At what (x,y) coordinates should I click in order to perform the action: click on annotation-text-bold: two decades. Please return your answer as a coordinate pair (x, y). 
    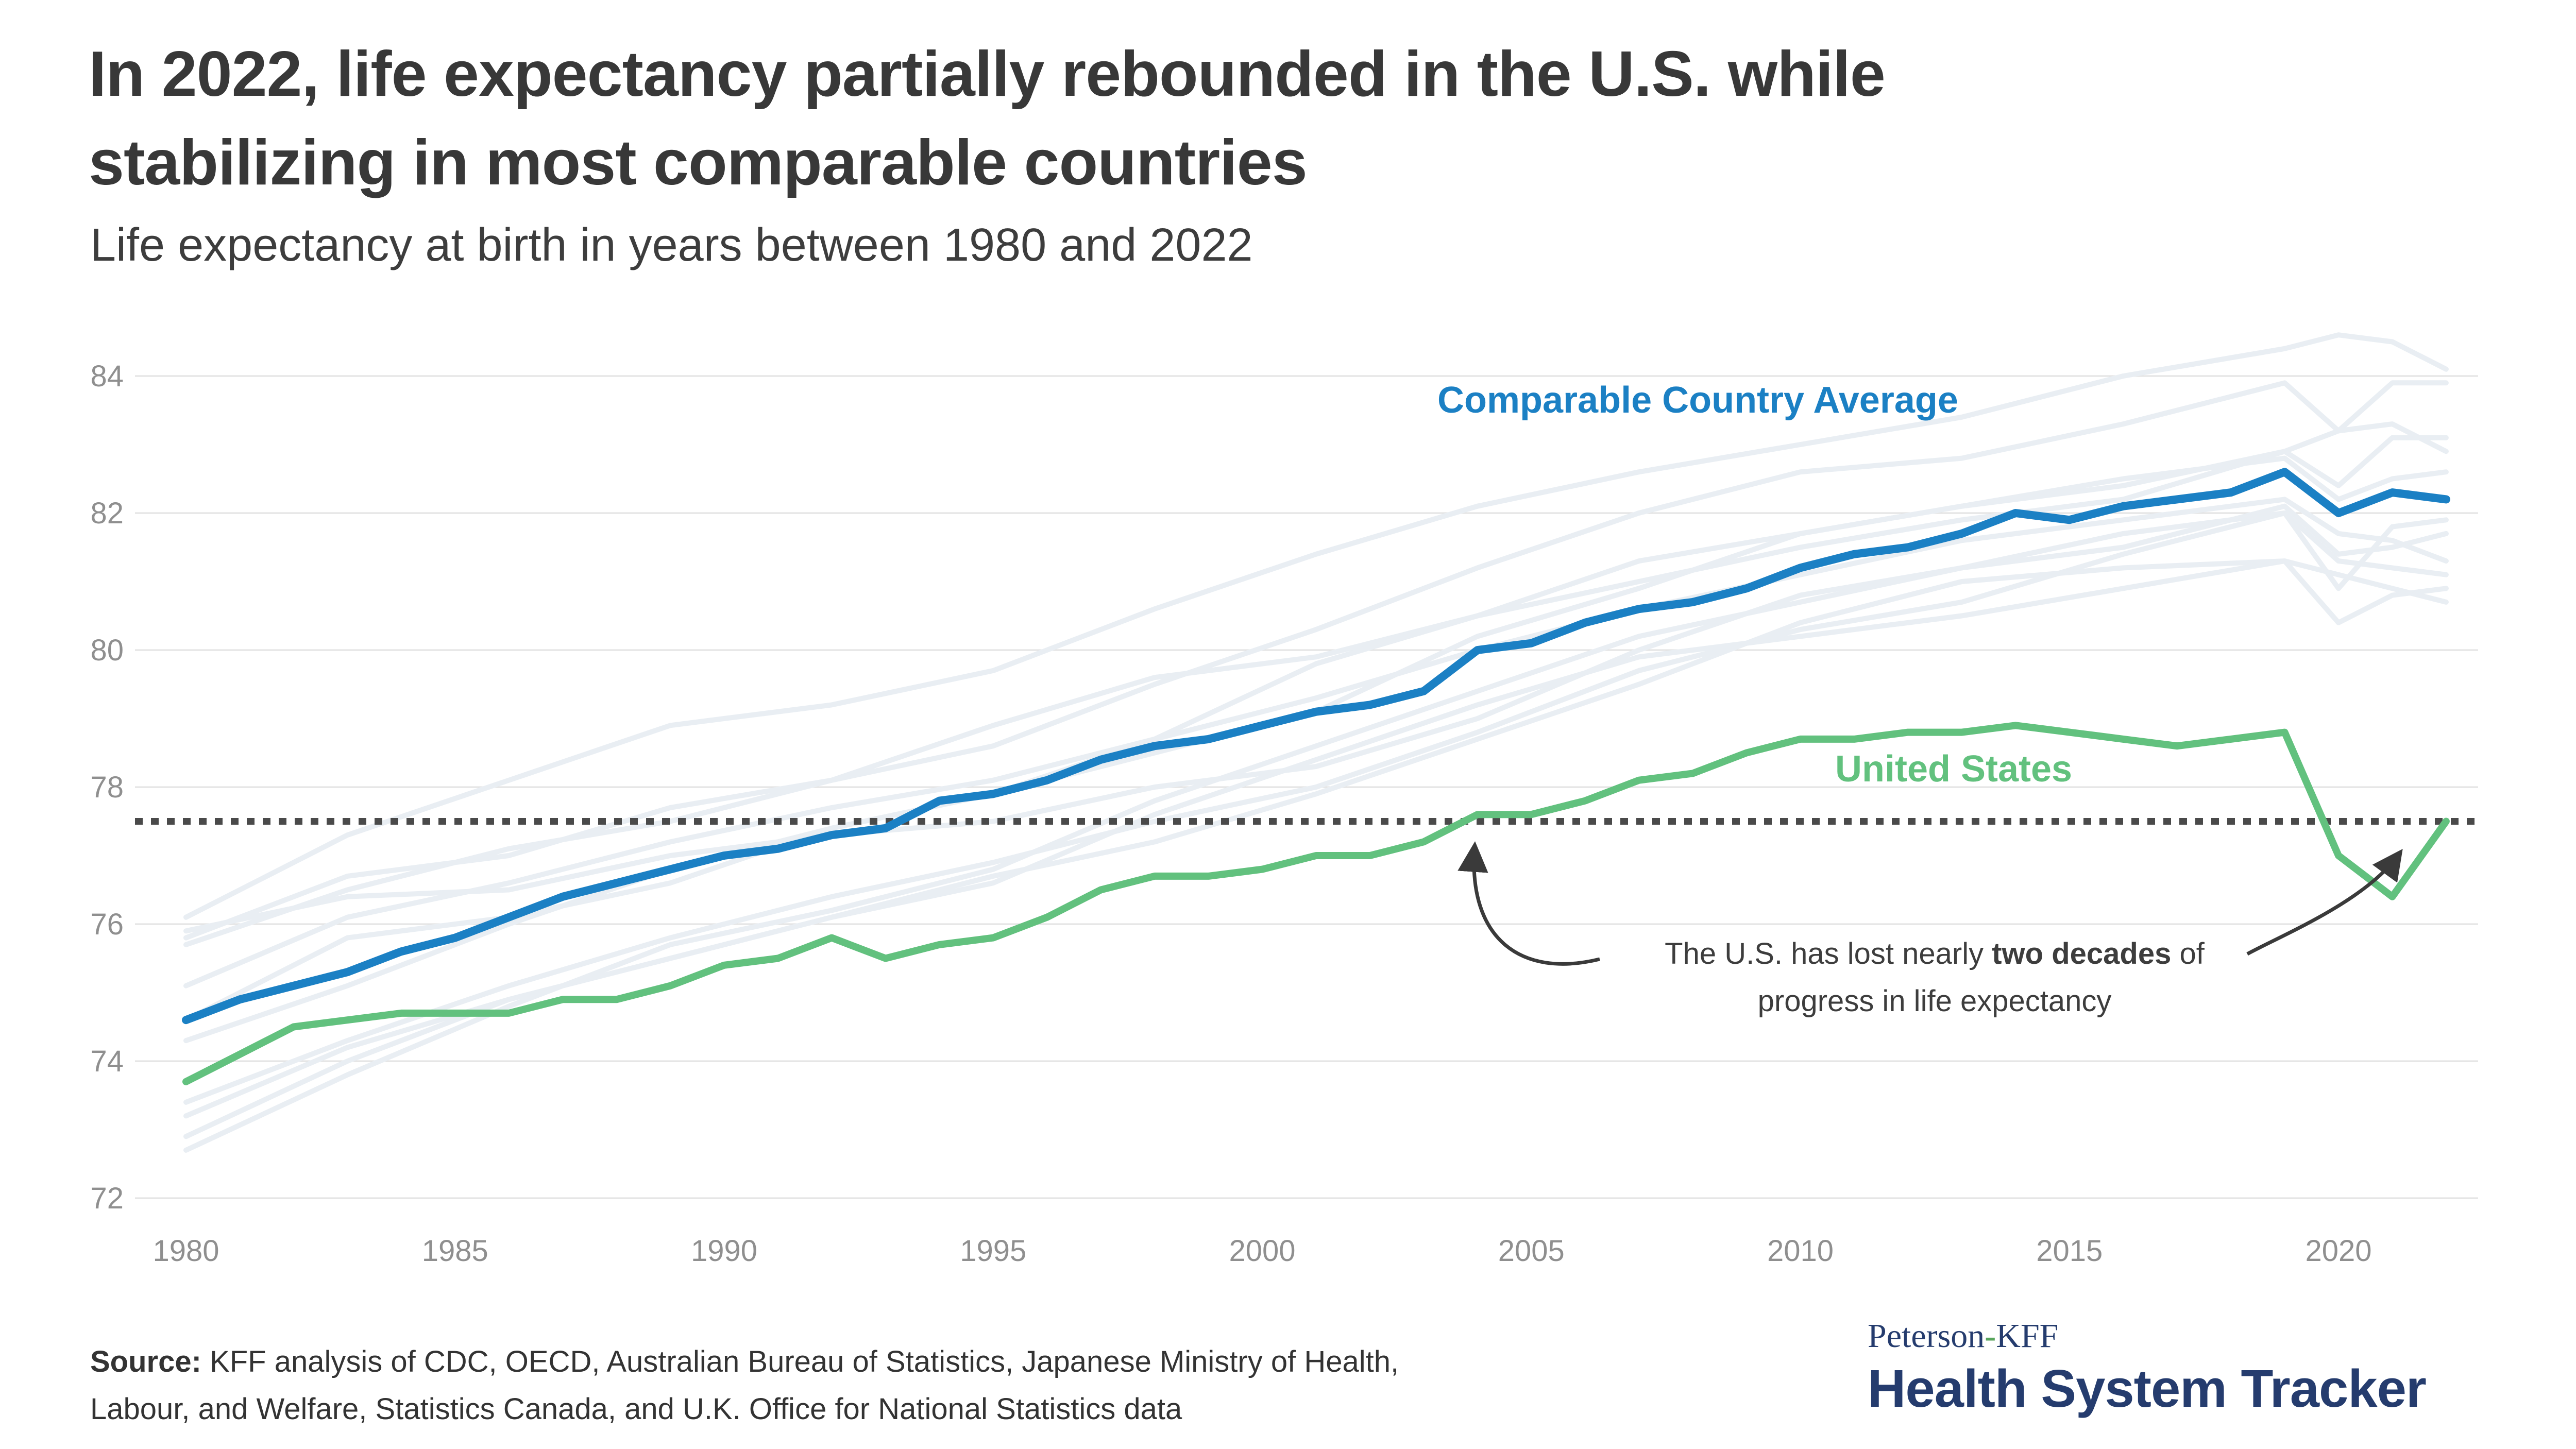
    Looking at the image, I should click on (2082, 954).